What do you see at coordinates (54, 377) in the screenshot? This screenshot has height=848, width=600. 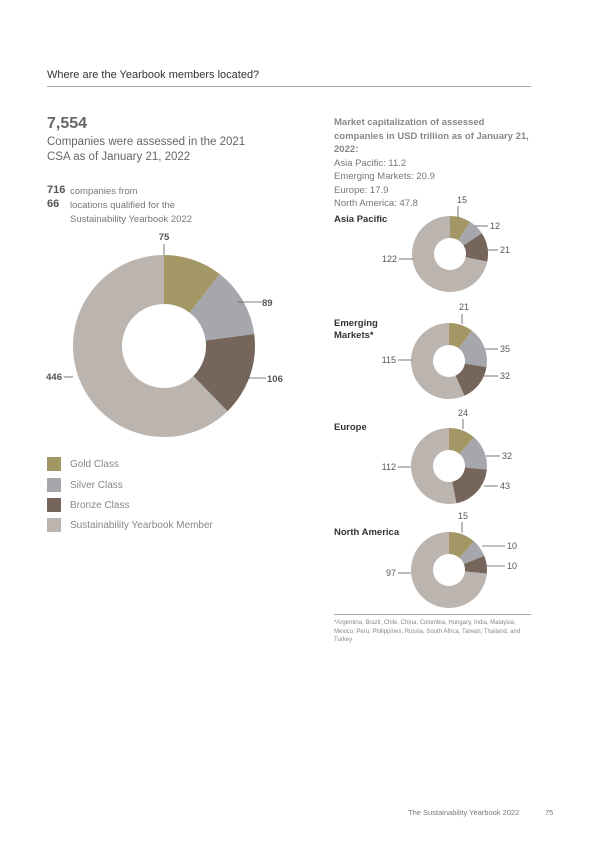 I see `data-label: 446` at bounding box center [54, 377].